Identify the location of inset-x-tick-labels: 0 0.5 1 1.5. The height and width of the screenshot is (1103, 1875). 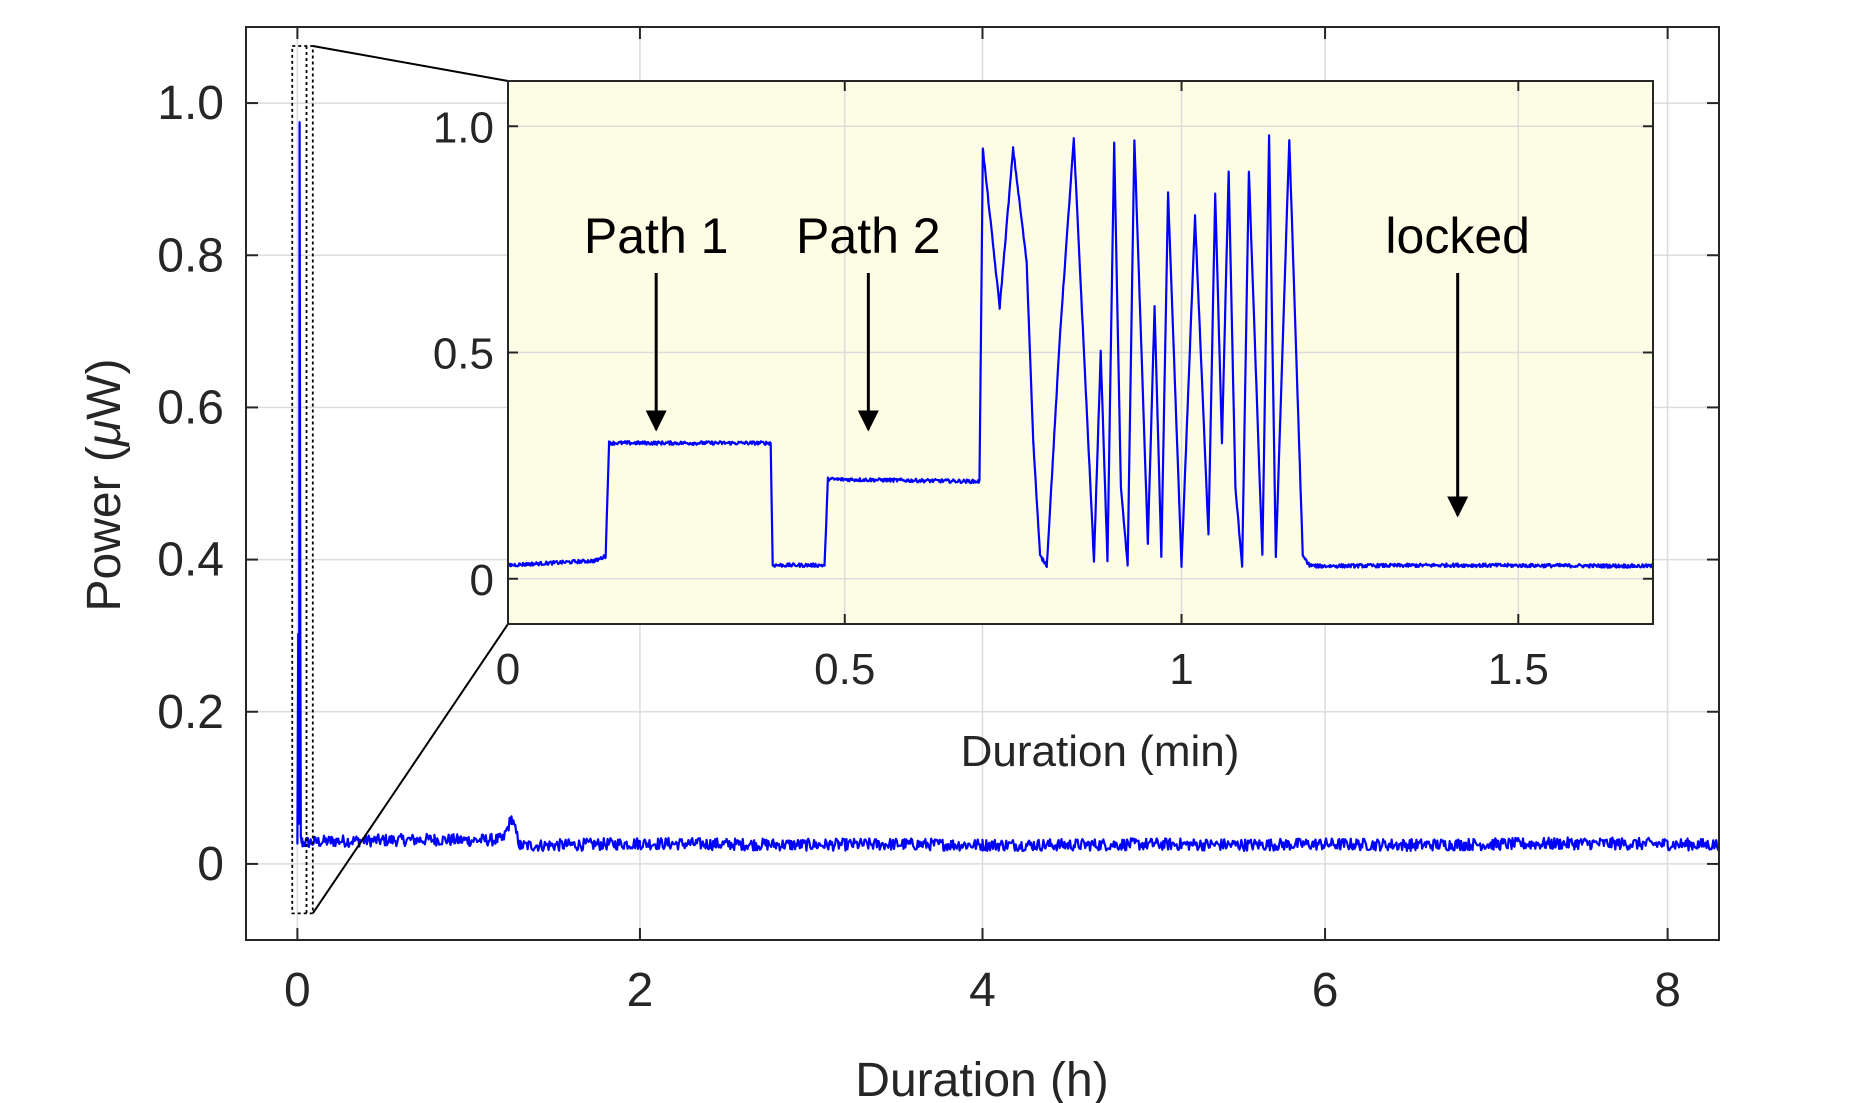
(1022, 669).